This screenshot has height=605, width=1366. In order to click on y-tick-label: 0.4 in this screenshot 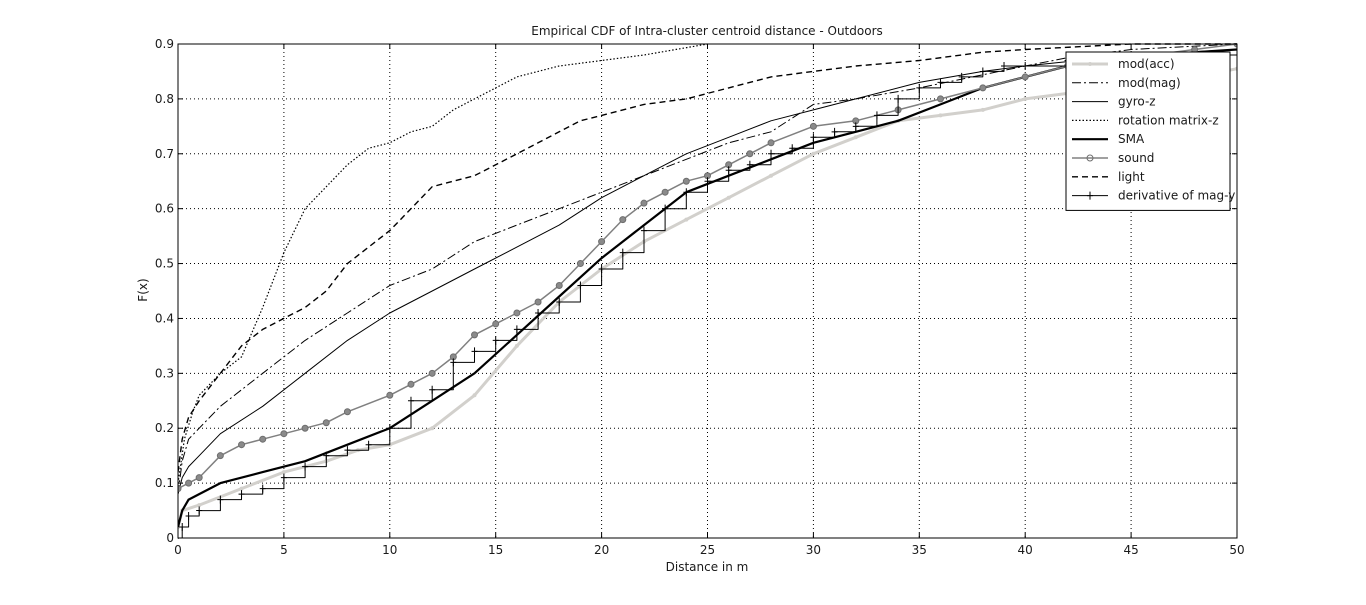, I will do `click(164, 318)`.